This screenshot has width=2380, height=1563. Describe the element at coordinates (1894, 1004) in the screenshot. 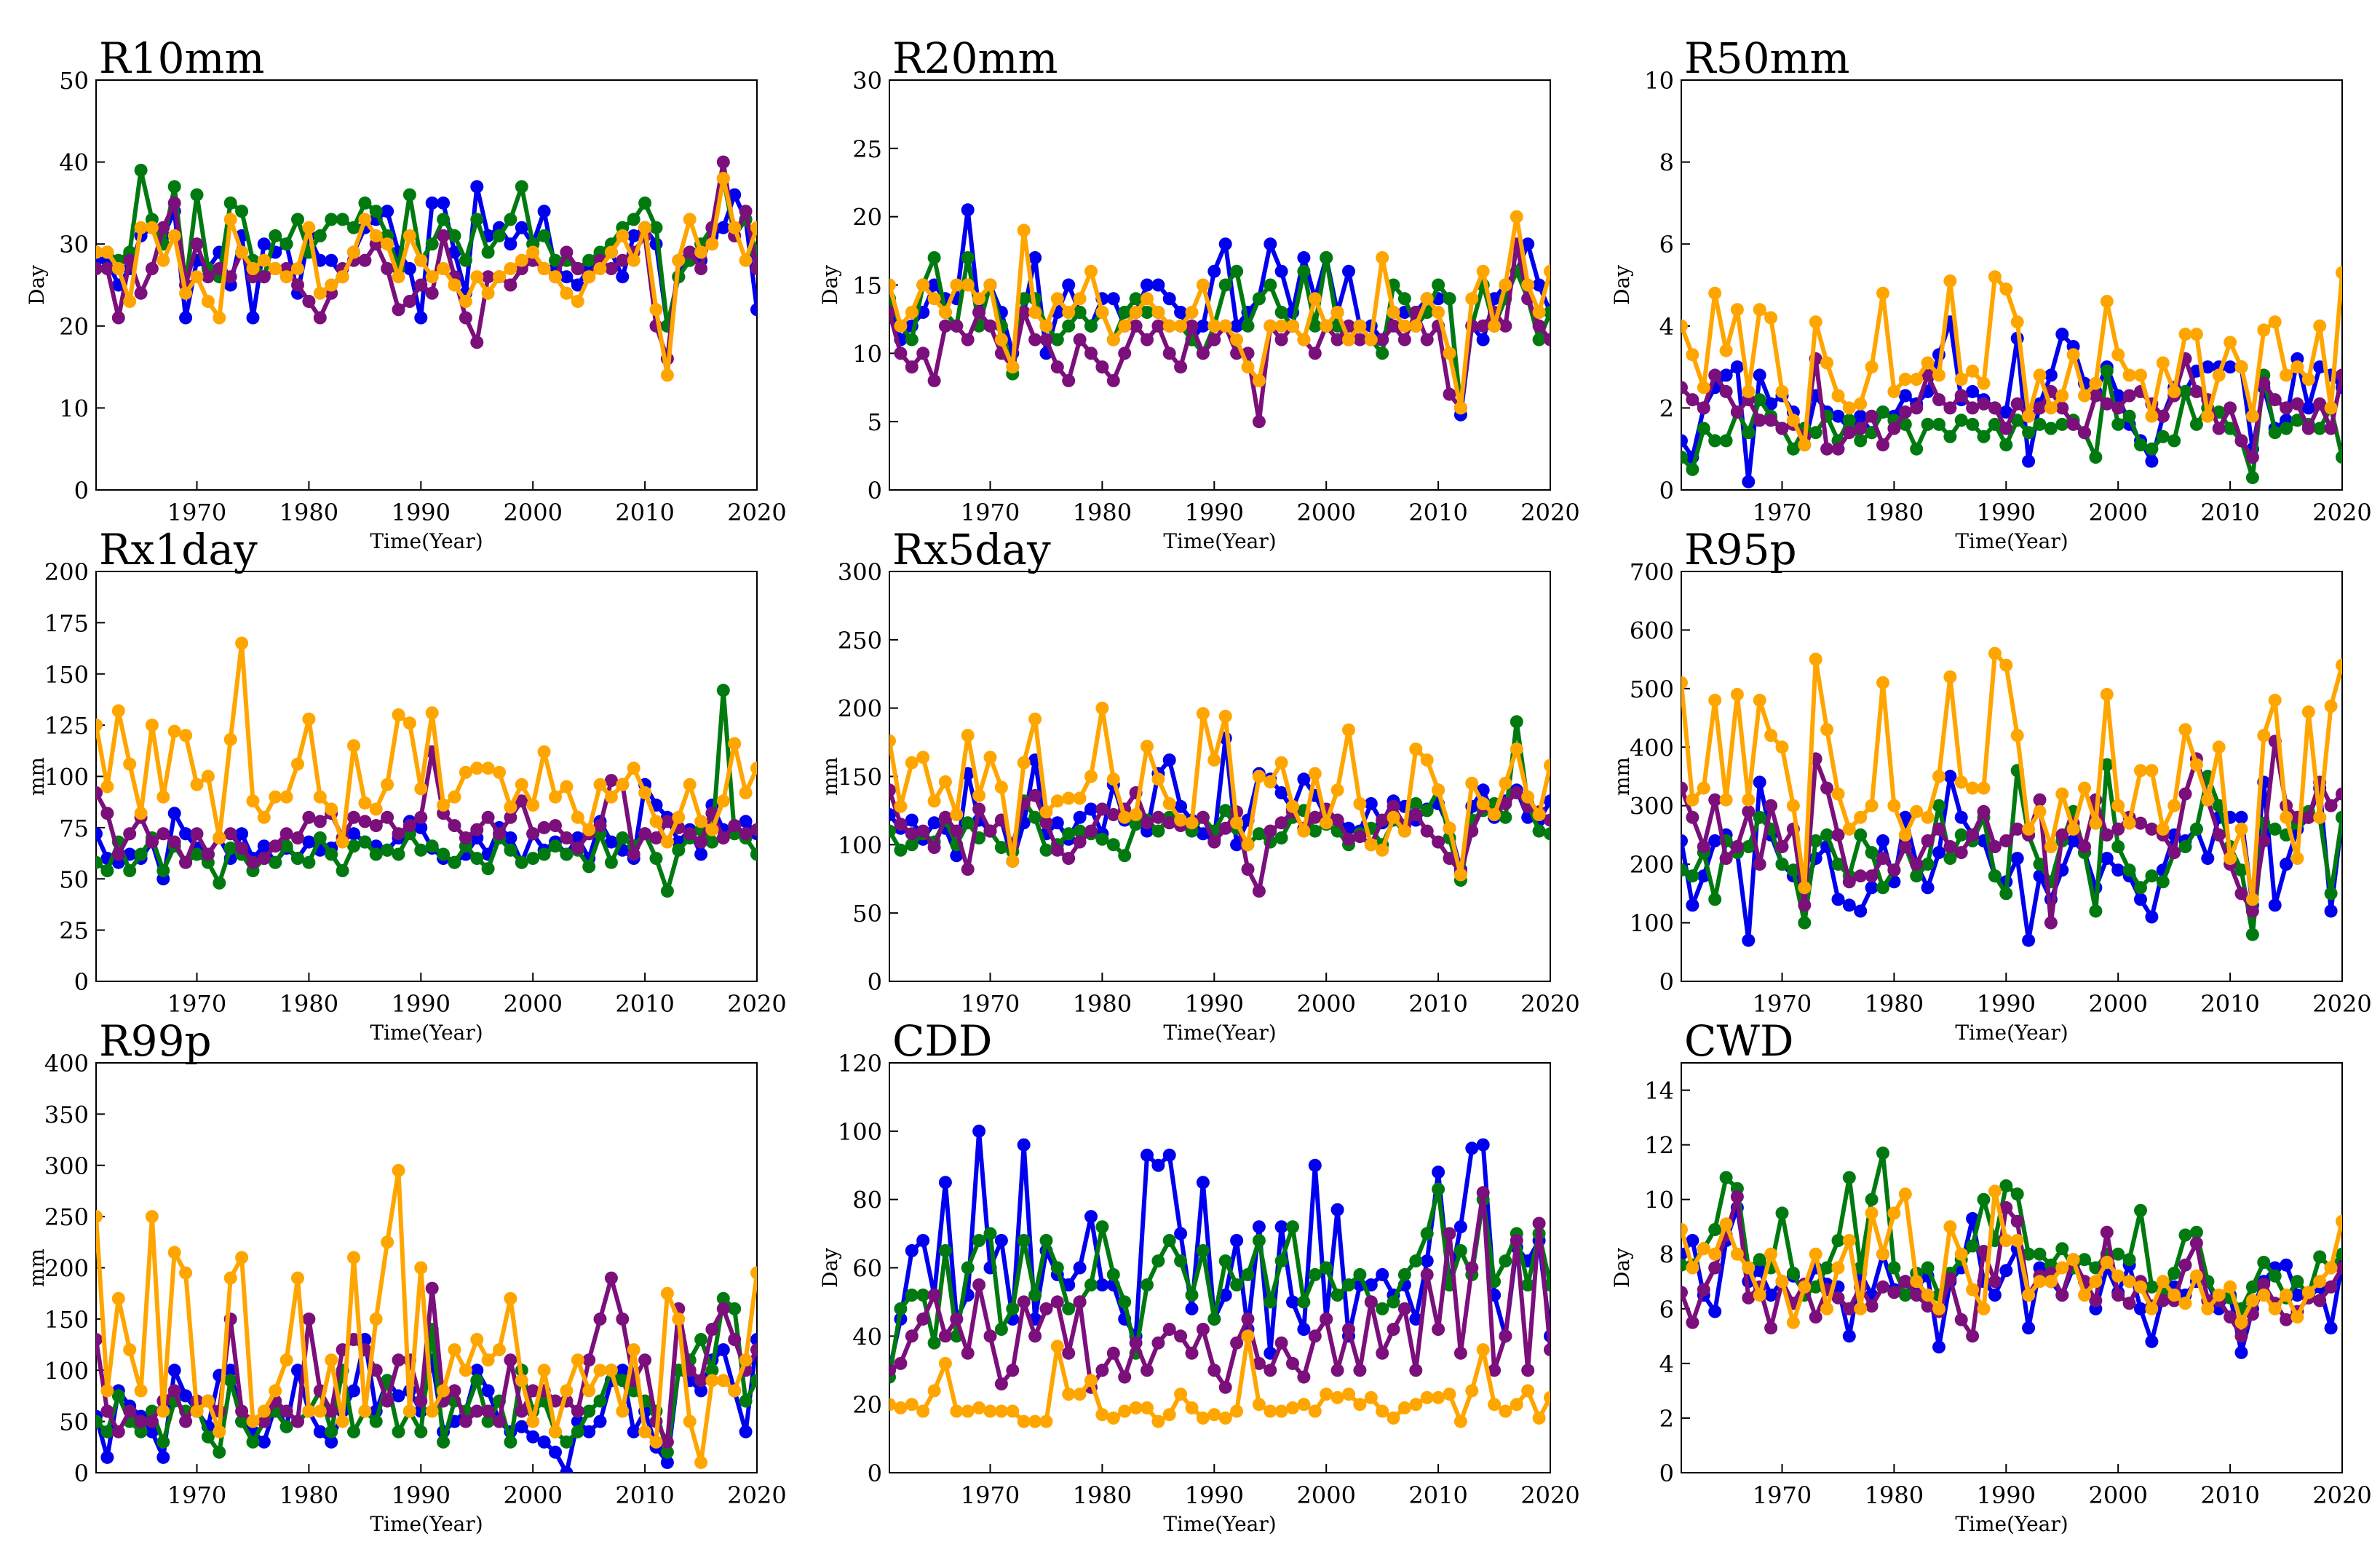

I see `x-tick-label: 1980` at that location.